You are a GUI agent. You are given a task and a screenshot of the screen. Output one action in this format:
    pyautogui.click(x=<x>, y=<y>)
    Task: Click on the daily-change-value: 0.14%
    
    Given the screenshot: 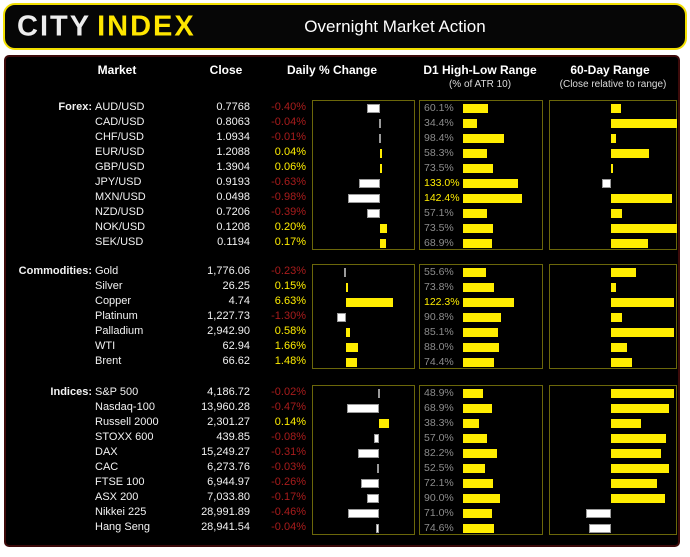 What is the action you would take?
    pyautogui.click(x=290, y=422)
    